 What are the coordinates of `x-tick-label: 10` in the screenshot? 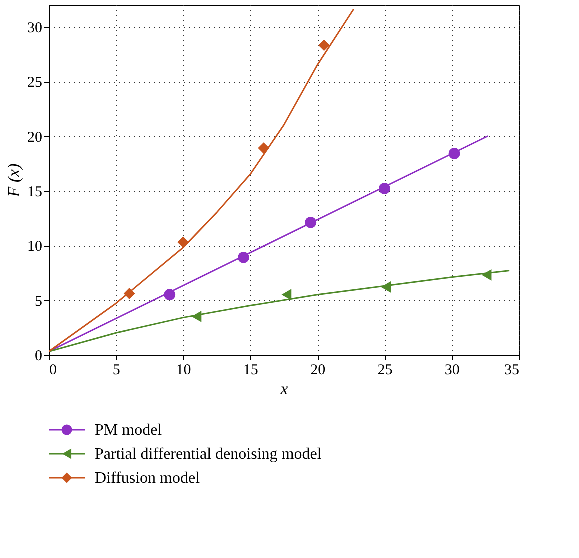 It's located at (184, 370).